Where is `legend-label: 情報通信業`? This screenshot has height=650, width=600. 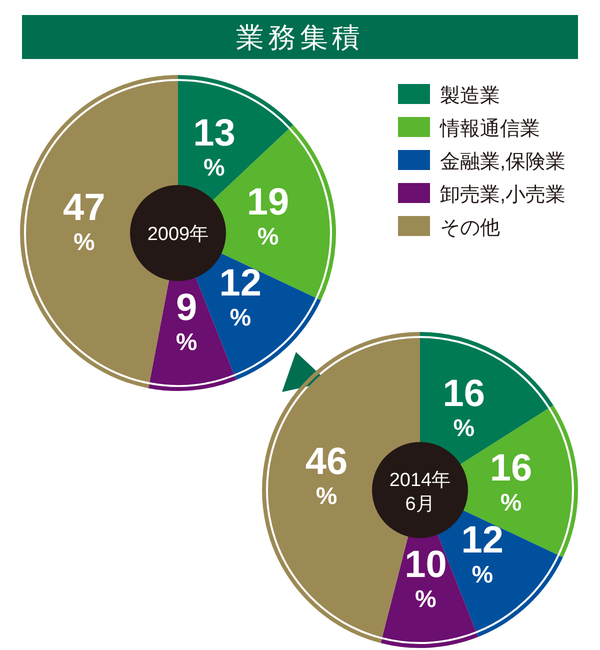 legend-label: 情報通信業 is located at coordinates (489, 129).